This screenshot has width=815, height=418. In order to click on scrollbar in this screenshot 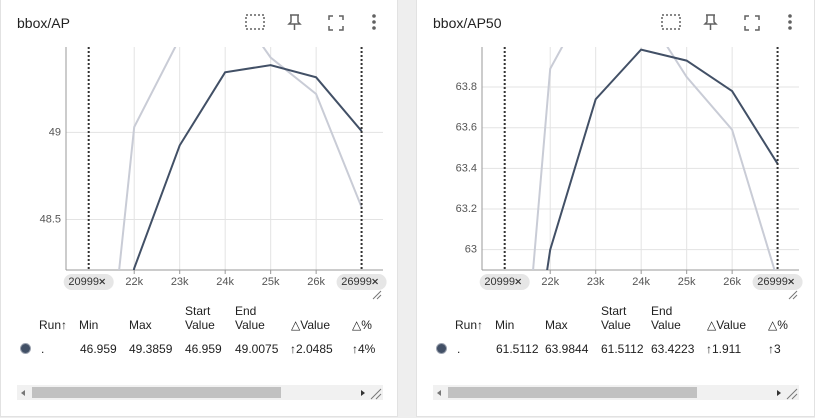, I will do `click(616, 392)`.